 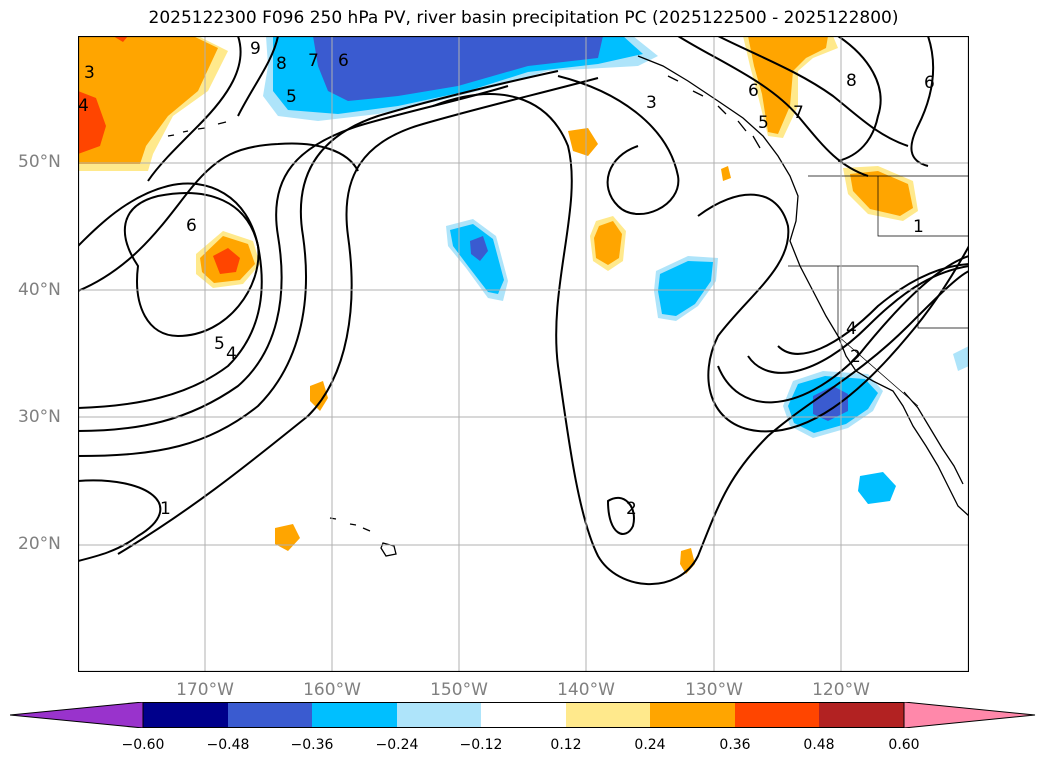 What do you see at coordinates (566, 745) in the screenshot?
I see `colorbar-tick: 0.12` at bounding box center [566, 745].